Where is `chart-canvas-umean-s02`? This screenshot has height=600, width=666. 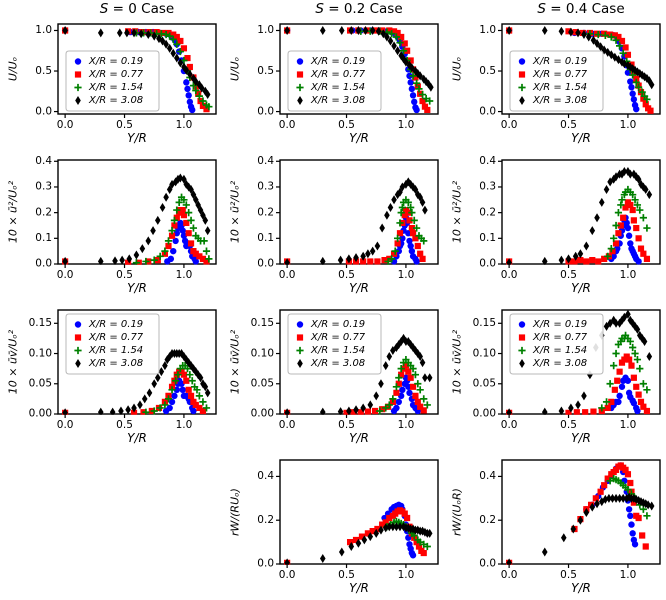
chart-canvas-umean-s02 is located at coordinates (333, 75).